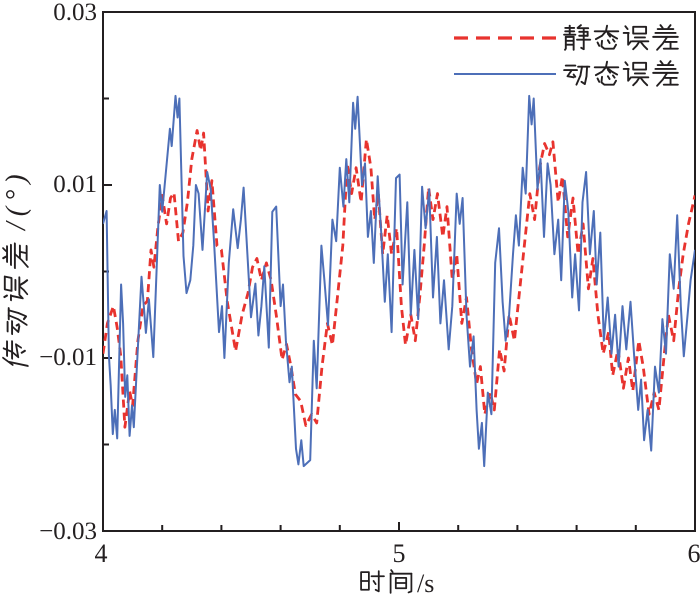 This screenshot has height=605, width=700. What do you see at coordinates (694, 553) in the screenshot?
I see `svg-text: 6` at bounding box center [694, 553].